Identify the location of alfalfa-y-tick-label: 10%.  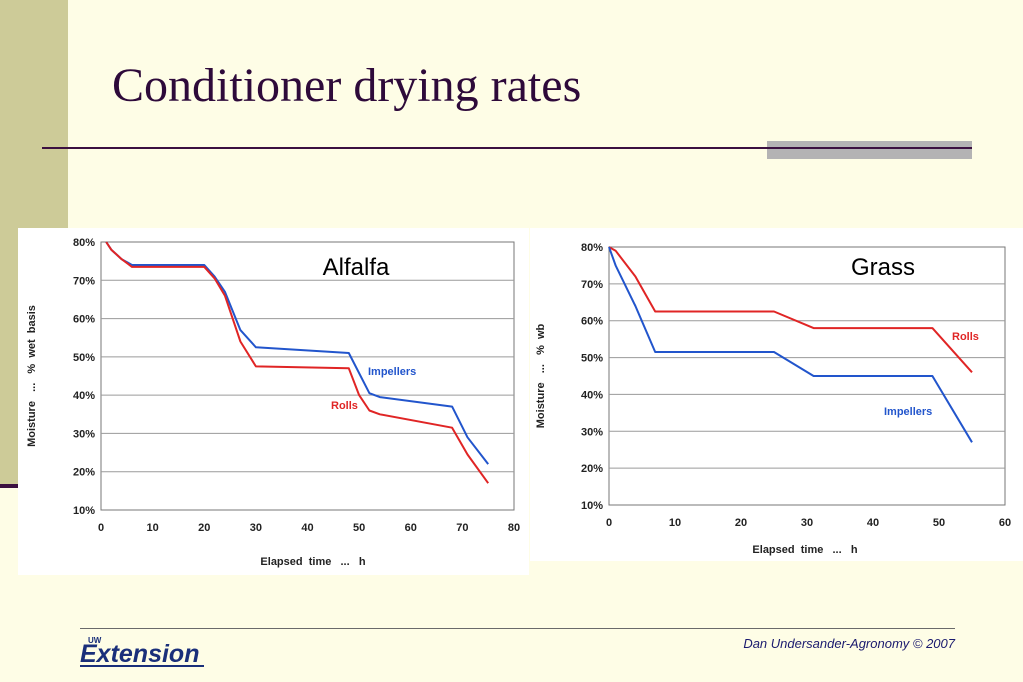
(84, 511).